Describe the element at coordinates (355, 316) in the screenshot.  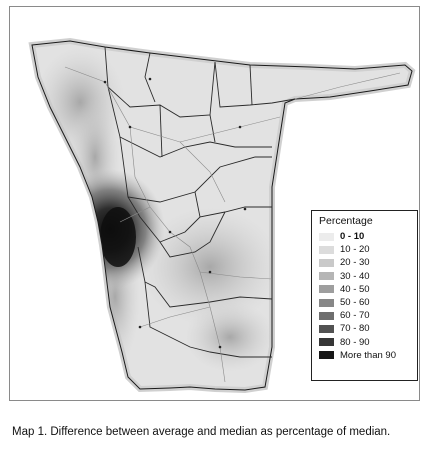
I see `legend-label: 60 - 70` at that location.